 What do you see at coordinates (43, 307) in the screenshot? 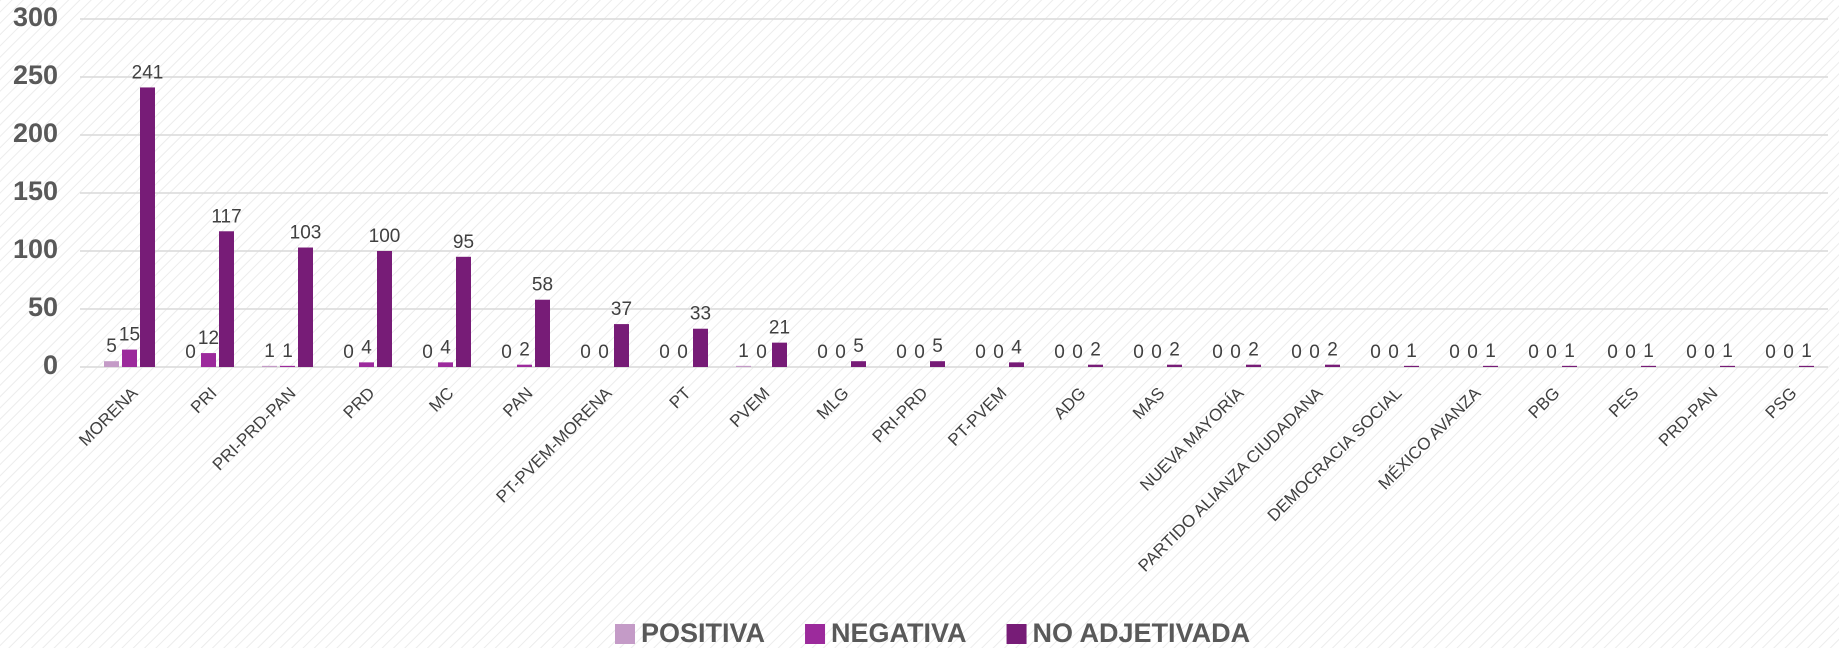
I see `y-tick-label: 50` at bounding box center [43, 307].